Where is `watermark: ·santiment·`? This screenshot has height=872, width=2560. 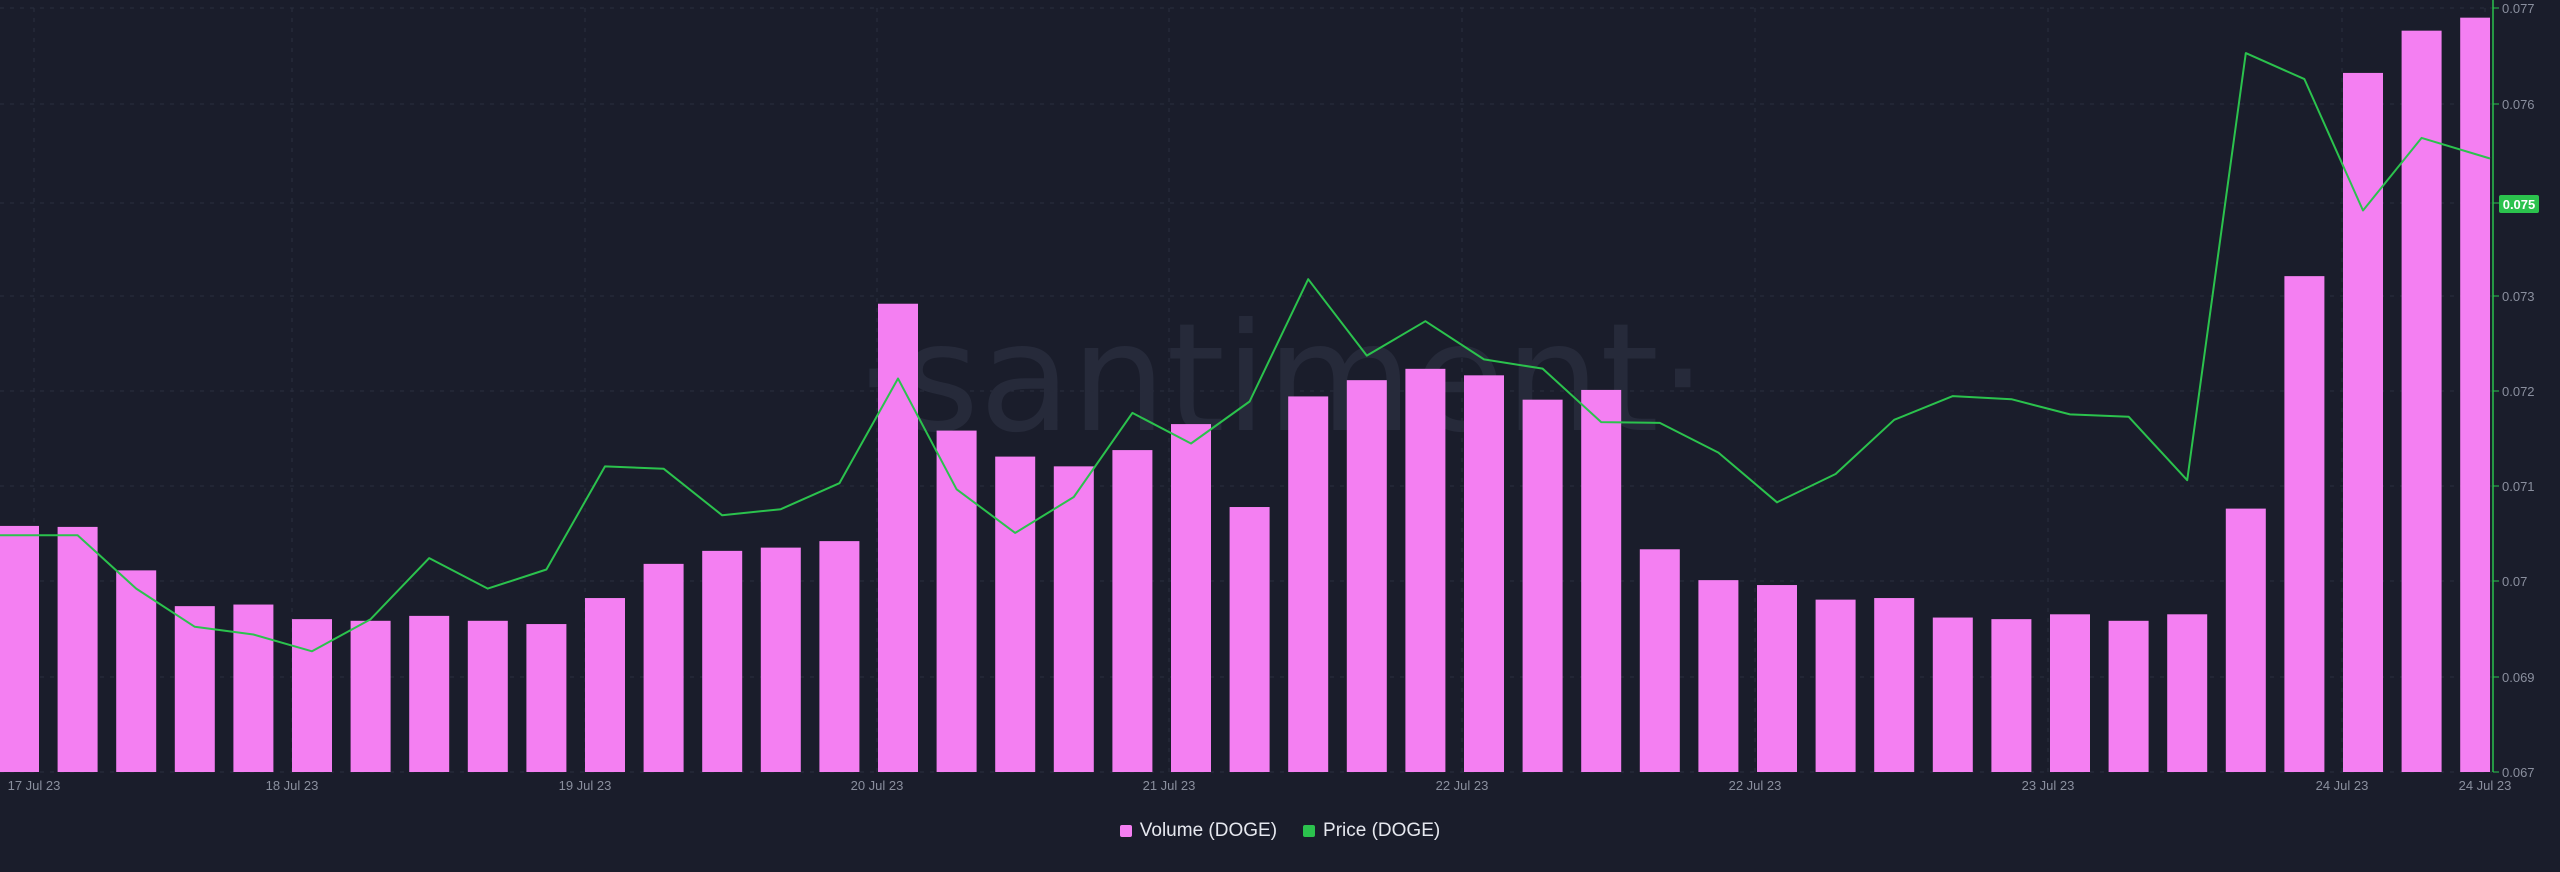 watermark: ·santiment· is located at coordinates (1279, 379).